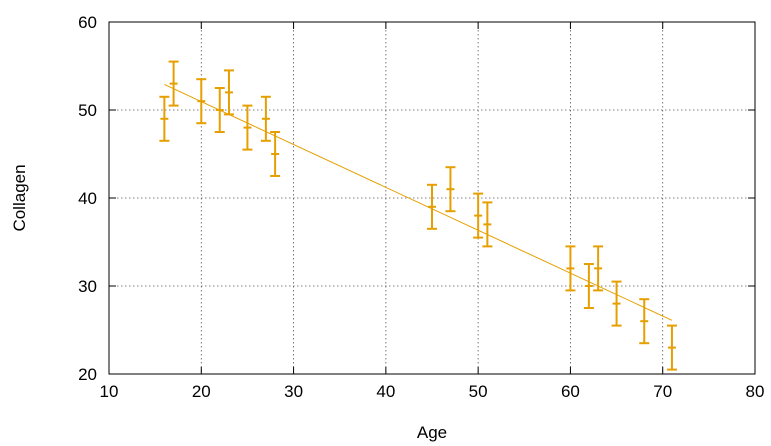  Describe the element at coordinates (87, 374) in the screenshot. I see `y-tick-label: 20` at that location.